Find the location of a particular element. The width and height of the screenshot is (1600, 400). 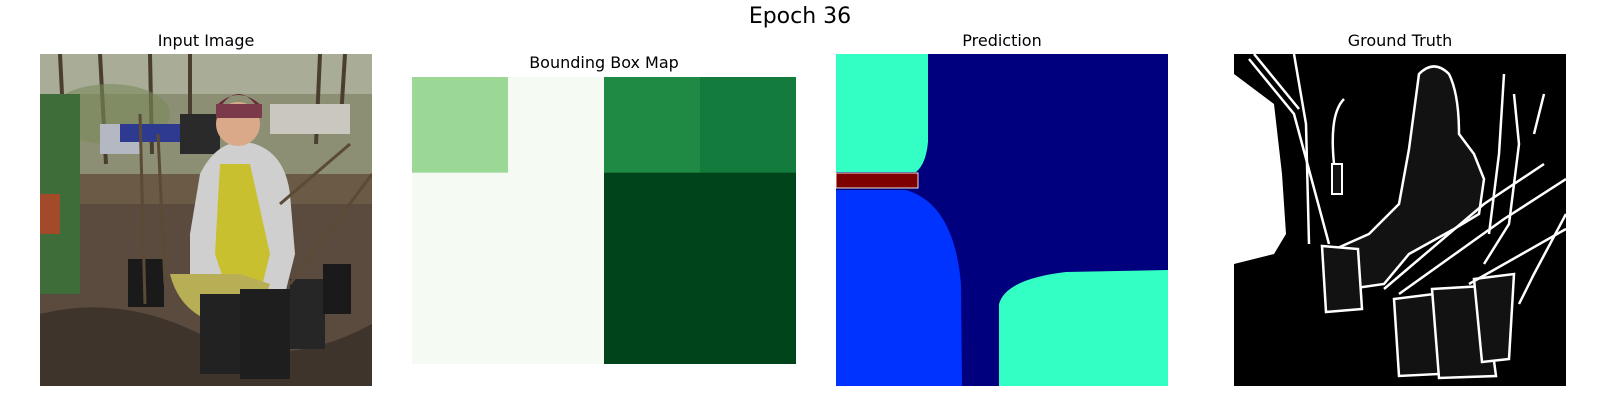

prediction-region-top-left is located at coordinates (882, 113).